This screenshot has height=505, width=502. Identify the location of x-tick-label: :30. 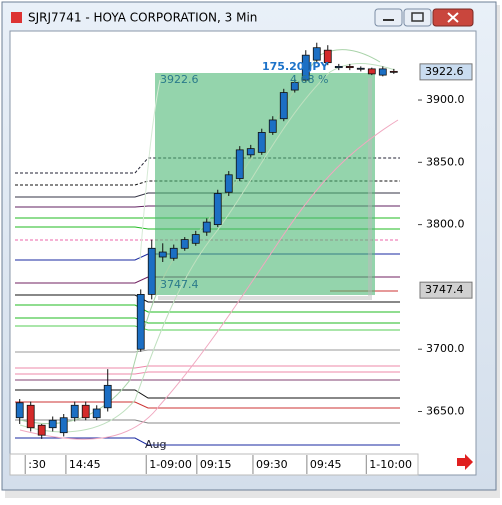
(37, 464).